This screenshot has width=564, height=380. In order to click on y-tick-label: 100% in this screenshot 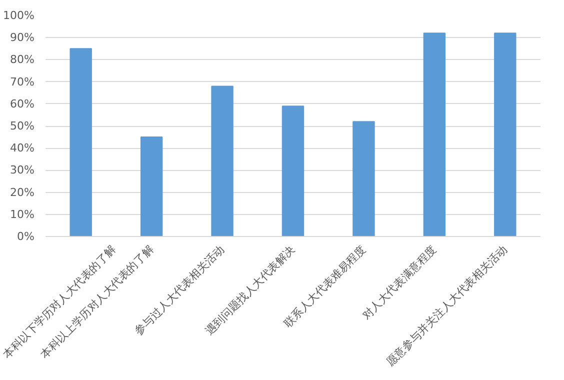, I will do `click(19, 15)`.